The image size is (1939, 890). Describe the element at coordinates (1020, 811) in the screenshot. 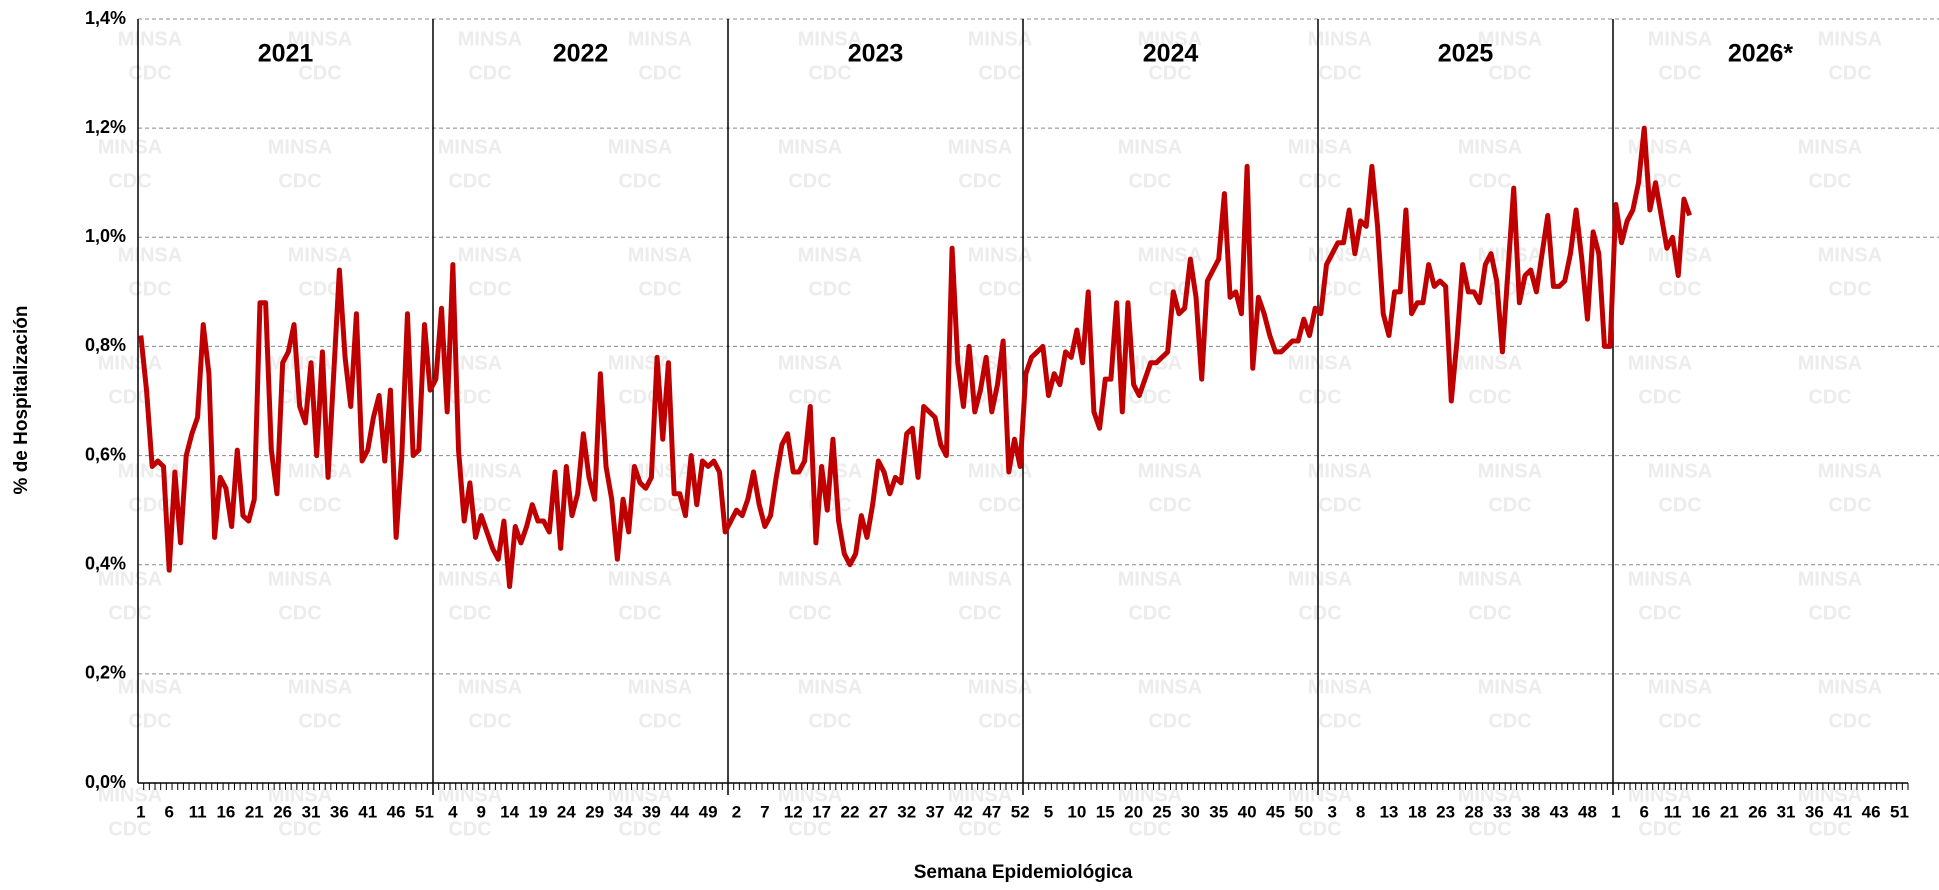

I see `x-tick-label: 52` at that location.